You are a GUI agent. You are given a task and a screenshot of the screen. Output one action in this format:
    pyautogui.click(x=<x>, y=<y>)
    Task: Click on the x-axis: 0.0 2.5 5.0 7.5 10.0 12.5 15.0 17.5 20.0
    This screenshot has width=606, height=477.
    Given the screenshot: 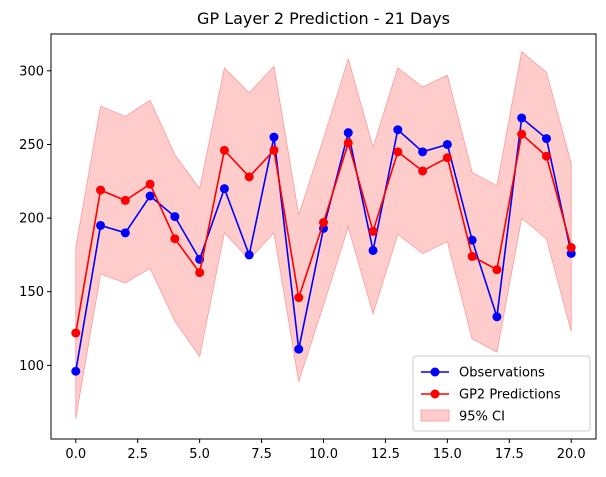 What is the action you would take?
    pyautogui.click(x=325, y=450)
    